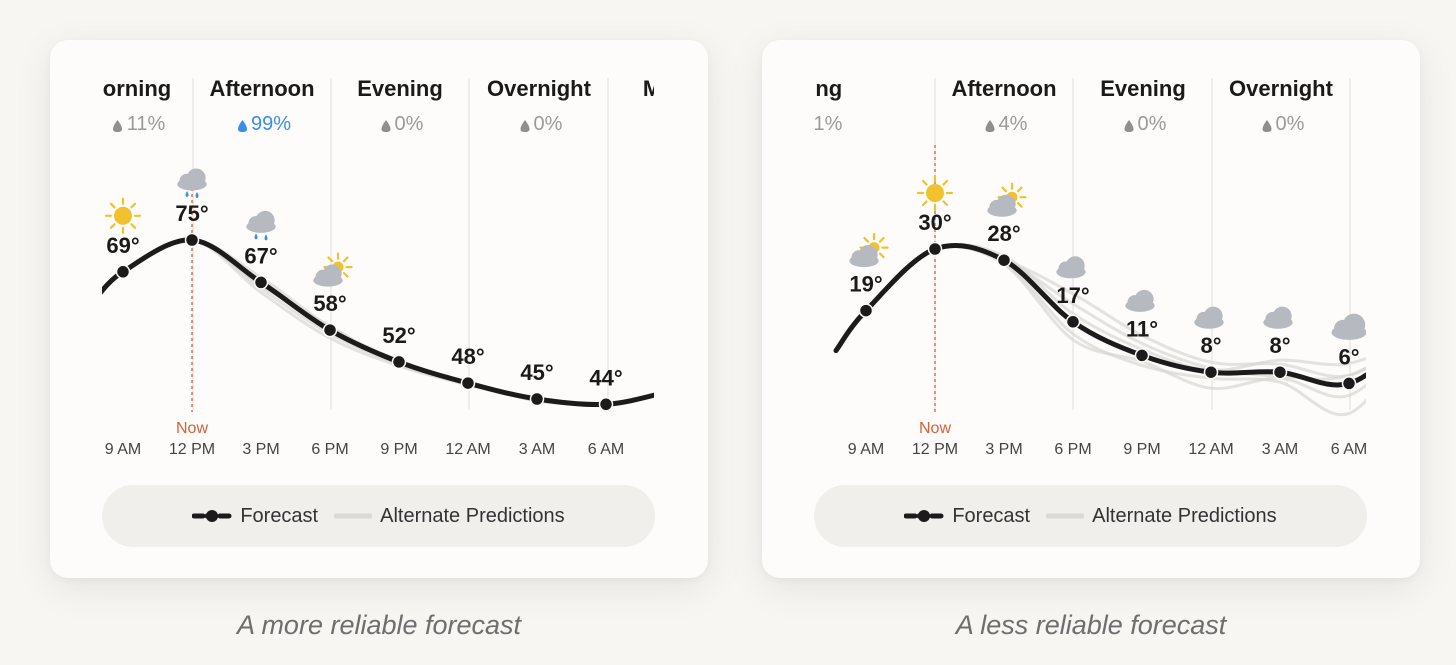 This screenshot has height=665, width=1456. I want to click on temperature-label: 45°, so click(536, 372).